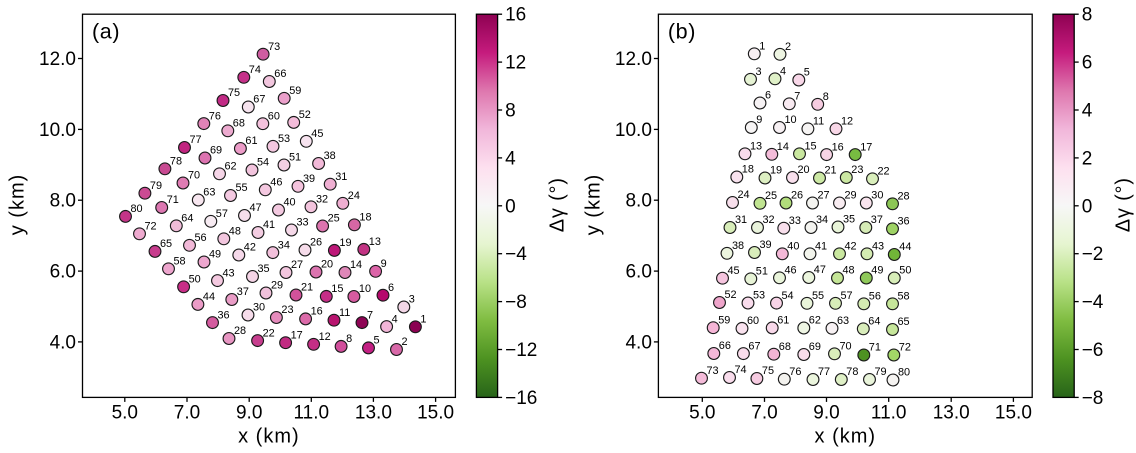 The image size is (1136, 453). I want to click on svg-text: 65, so click(904, 322).